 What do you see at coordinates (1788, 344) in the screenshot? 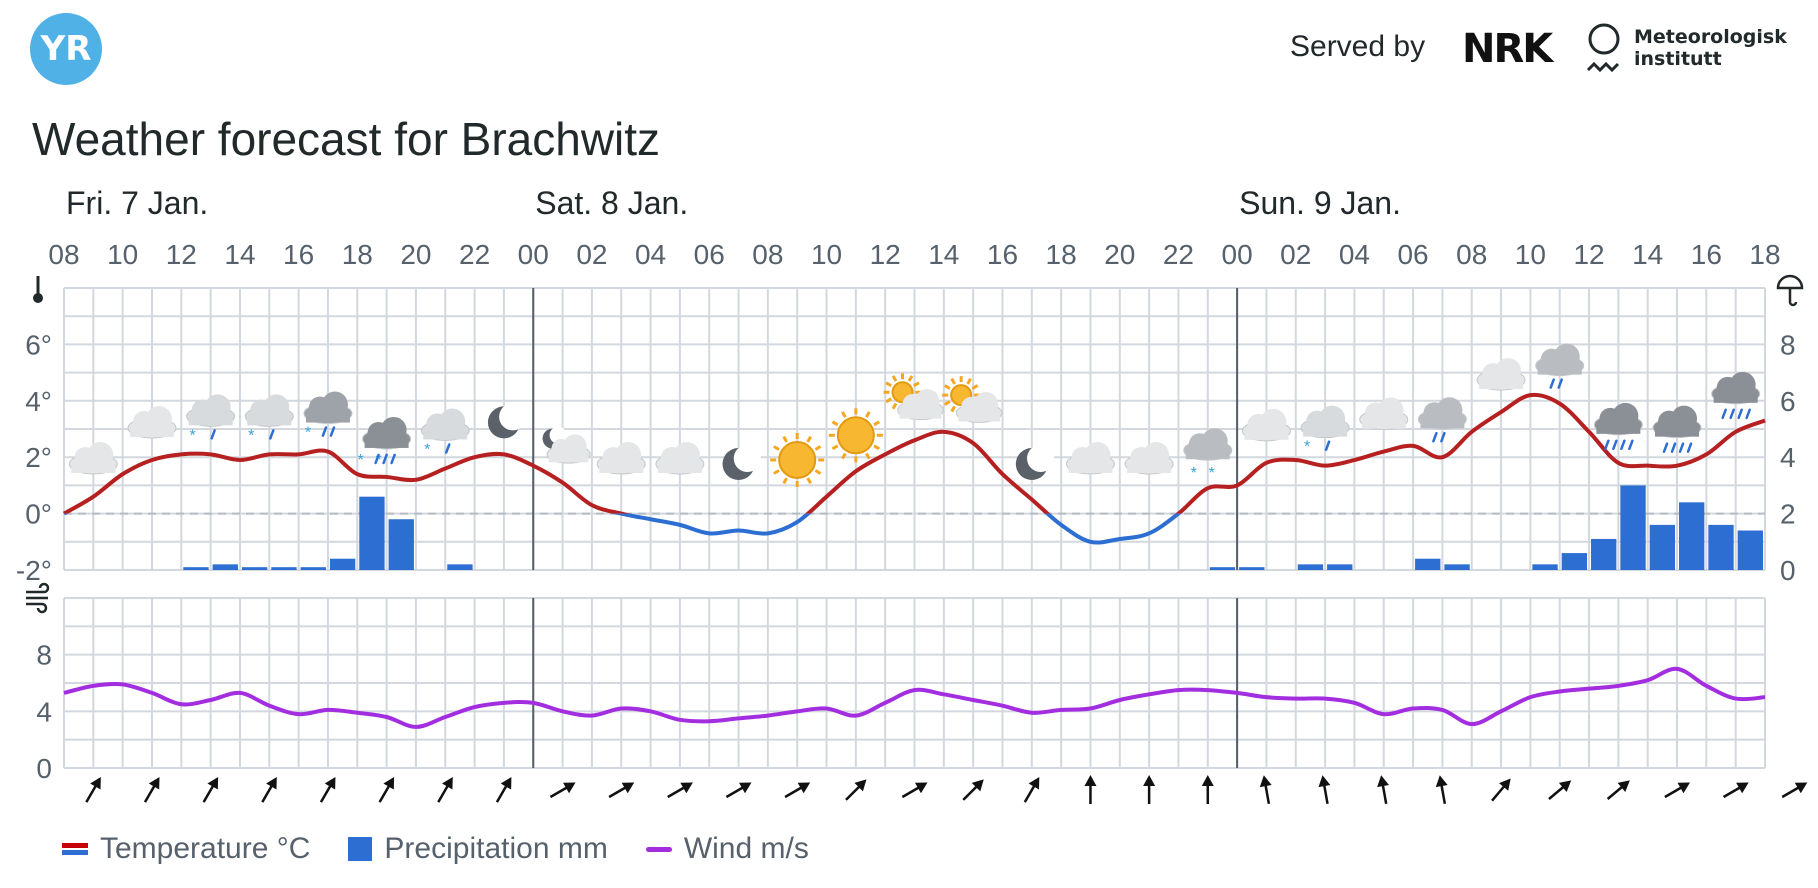
I see `precip-tick-label: 8` at bounding box center [1788, 344].